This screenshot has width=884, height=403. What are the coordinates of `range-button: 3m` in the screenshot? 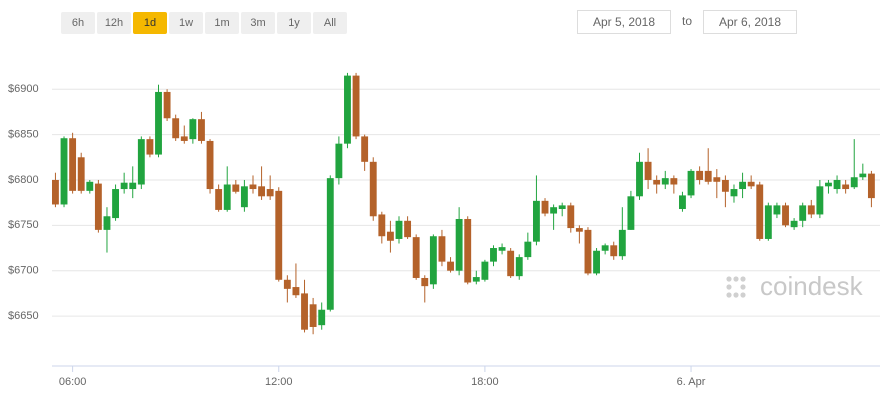 It's located at (258, 23).